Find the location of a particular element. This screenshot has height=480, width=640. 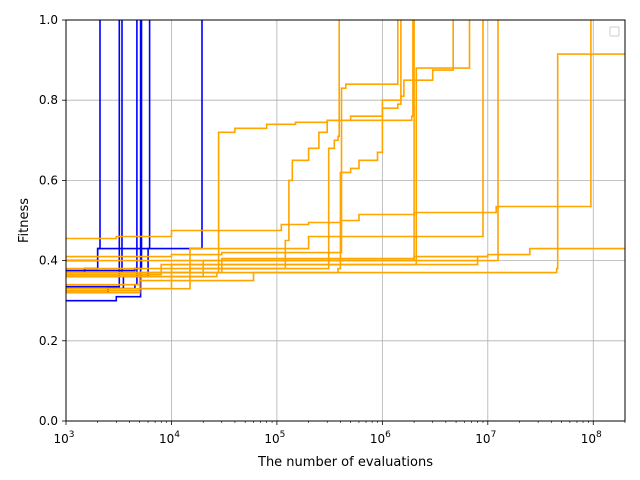

x-tick-label: 10⁷ is located at coordinates (485, 438).